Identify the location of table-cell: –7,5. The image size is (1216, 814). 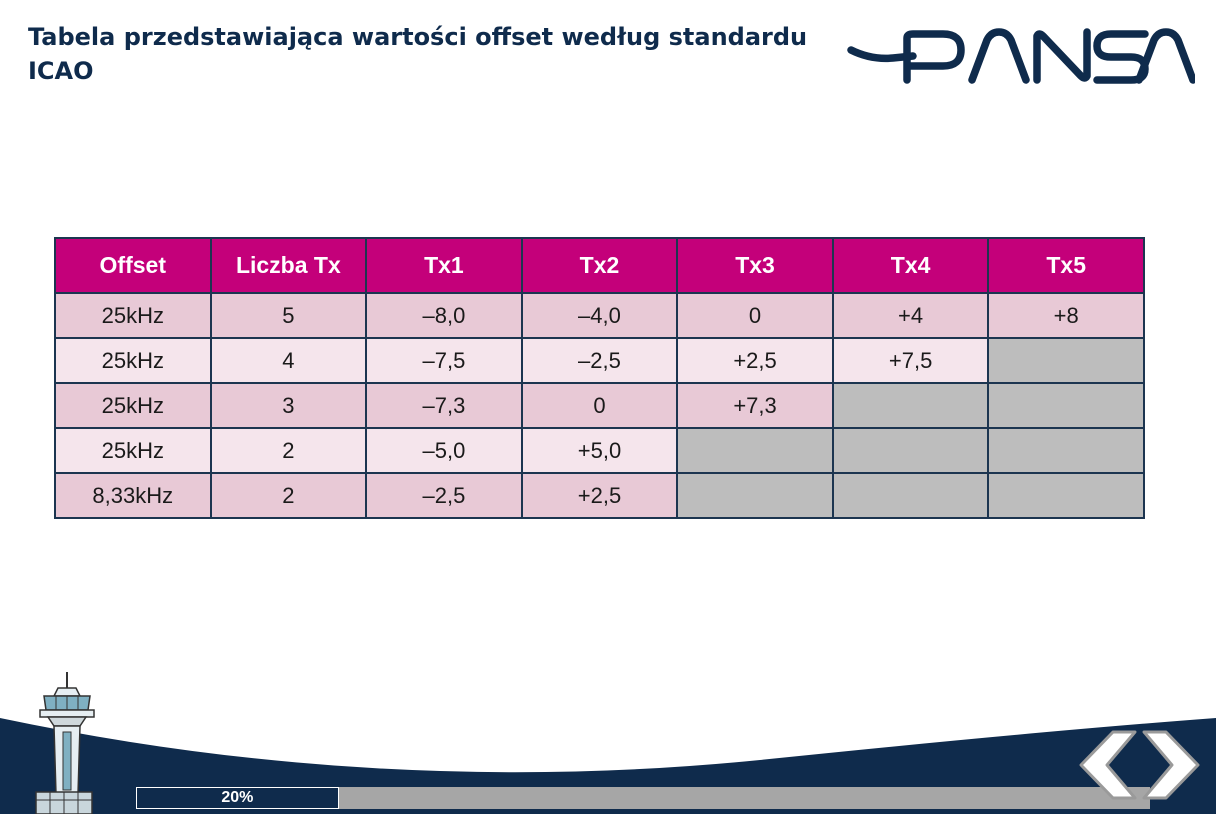
(444, 360).